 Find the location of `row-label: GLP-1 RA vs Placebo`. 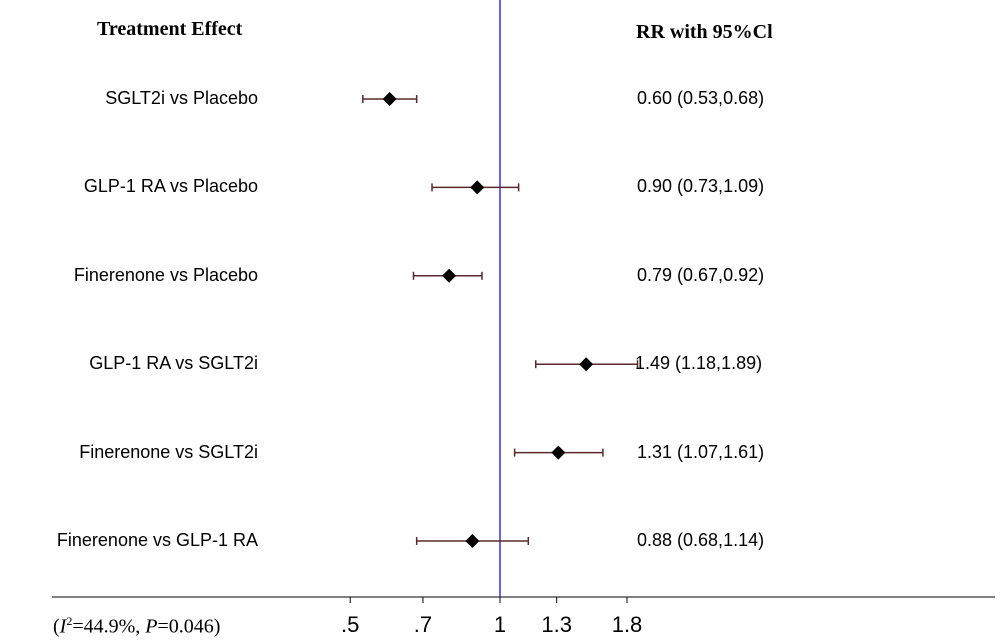

row-label: GLP-1 RA vs Placebo is located at coordinates (170, 186).